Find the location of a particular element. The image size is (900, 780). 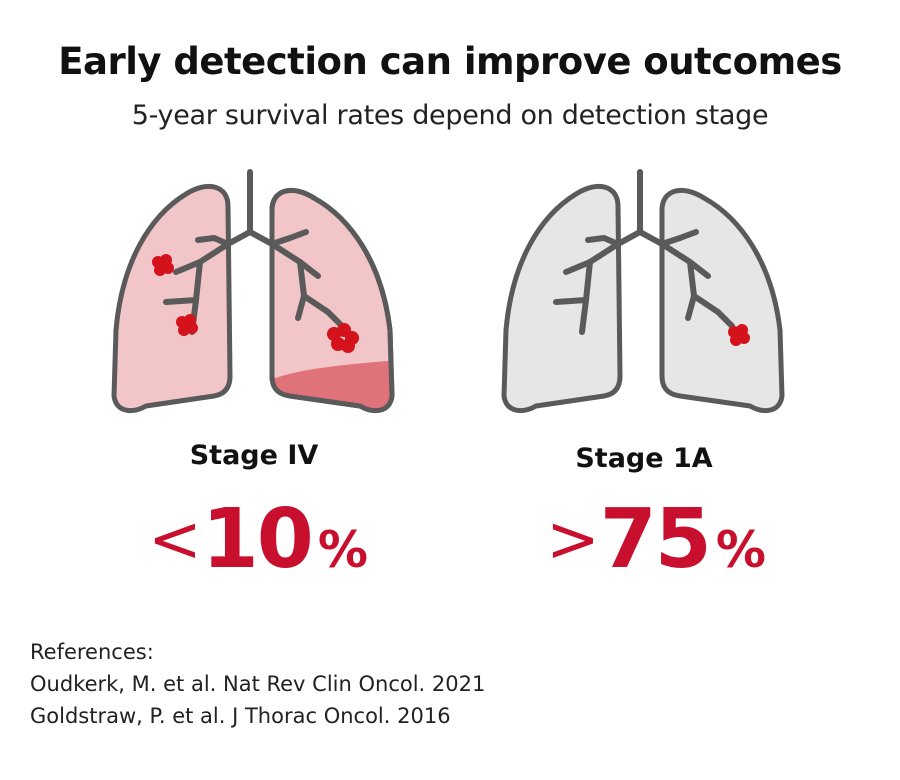

stage-label-advanced: Stage IV is located at coordinates (254, 455).